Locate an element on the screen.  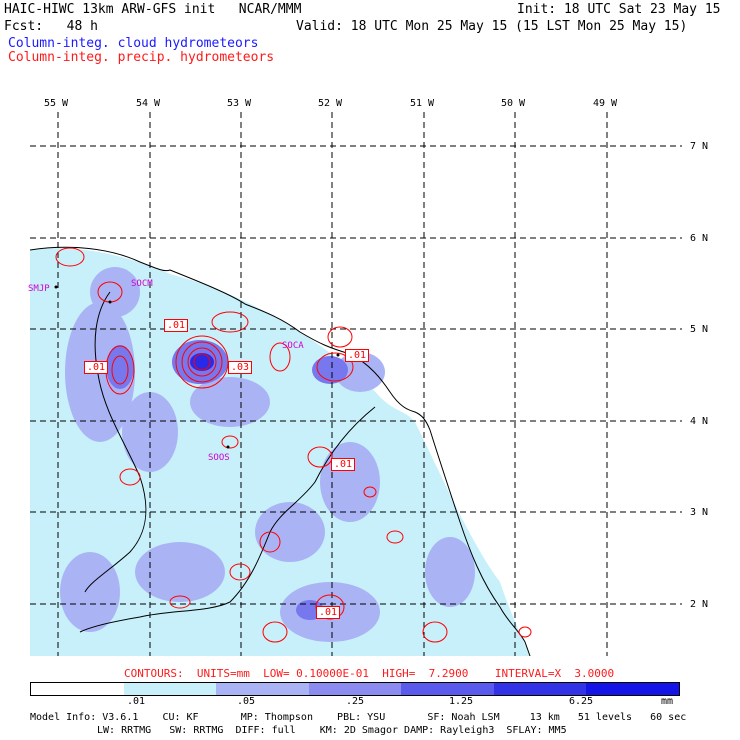
colorbar is located at coordinates (355, 689).